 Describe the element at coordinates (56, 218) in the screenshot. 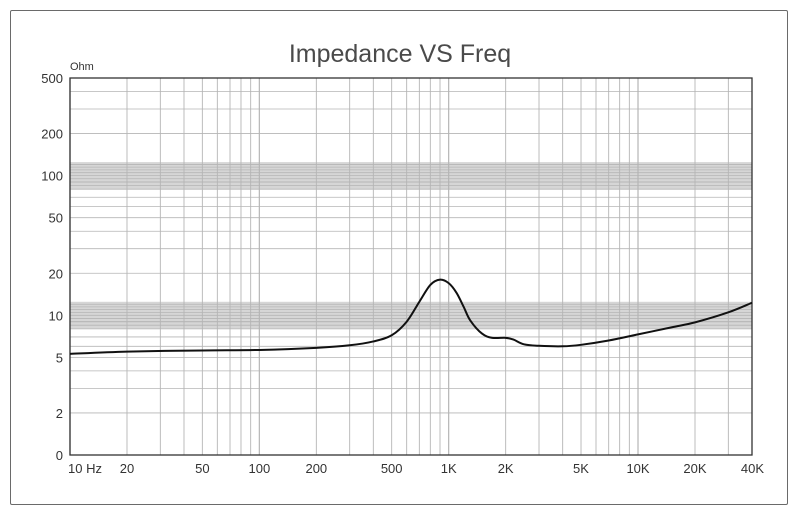

I see `y-tick-label: 50` at that location.